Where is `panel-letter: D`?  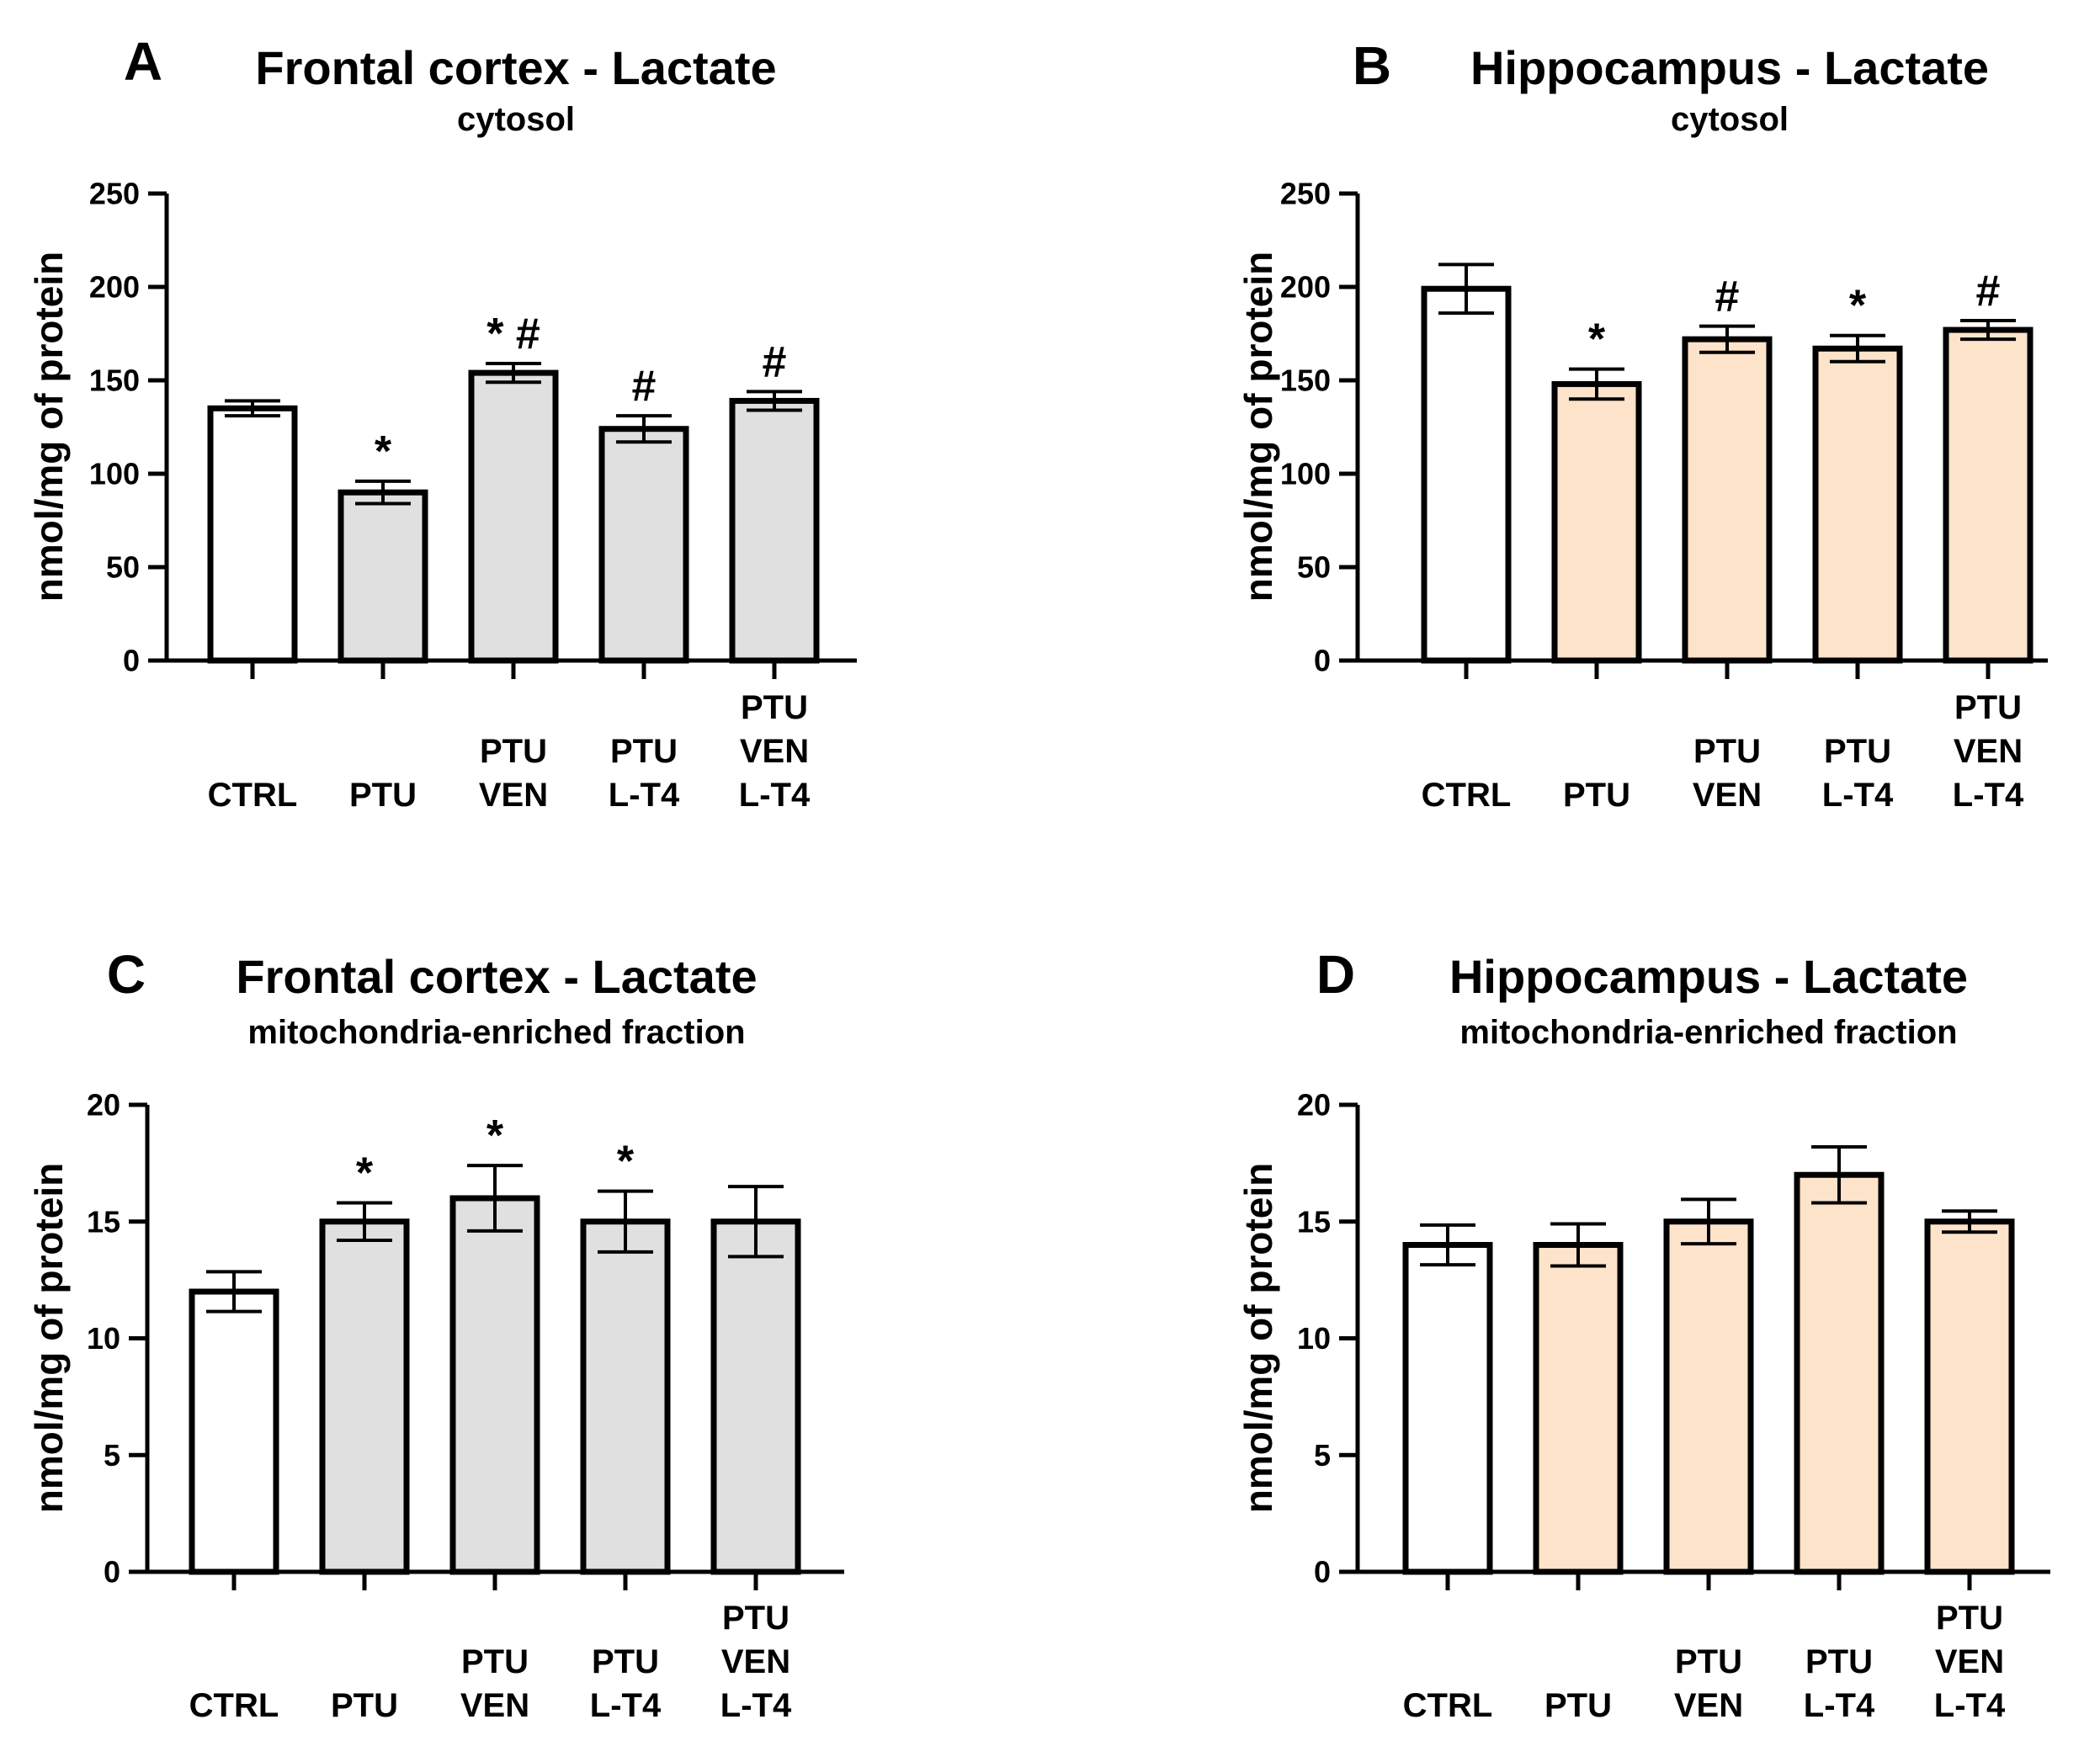
panel-letter: D is located at coordinates (1335, 975).